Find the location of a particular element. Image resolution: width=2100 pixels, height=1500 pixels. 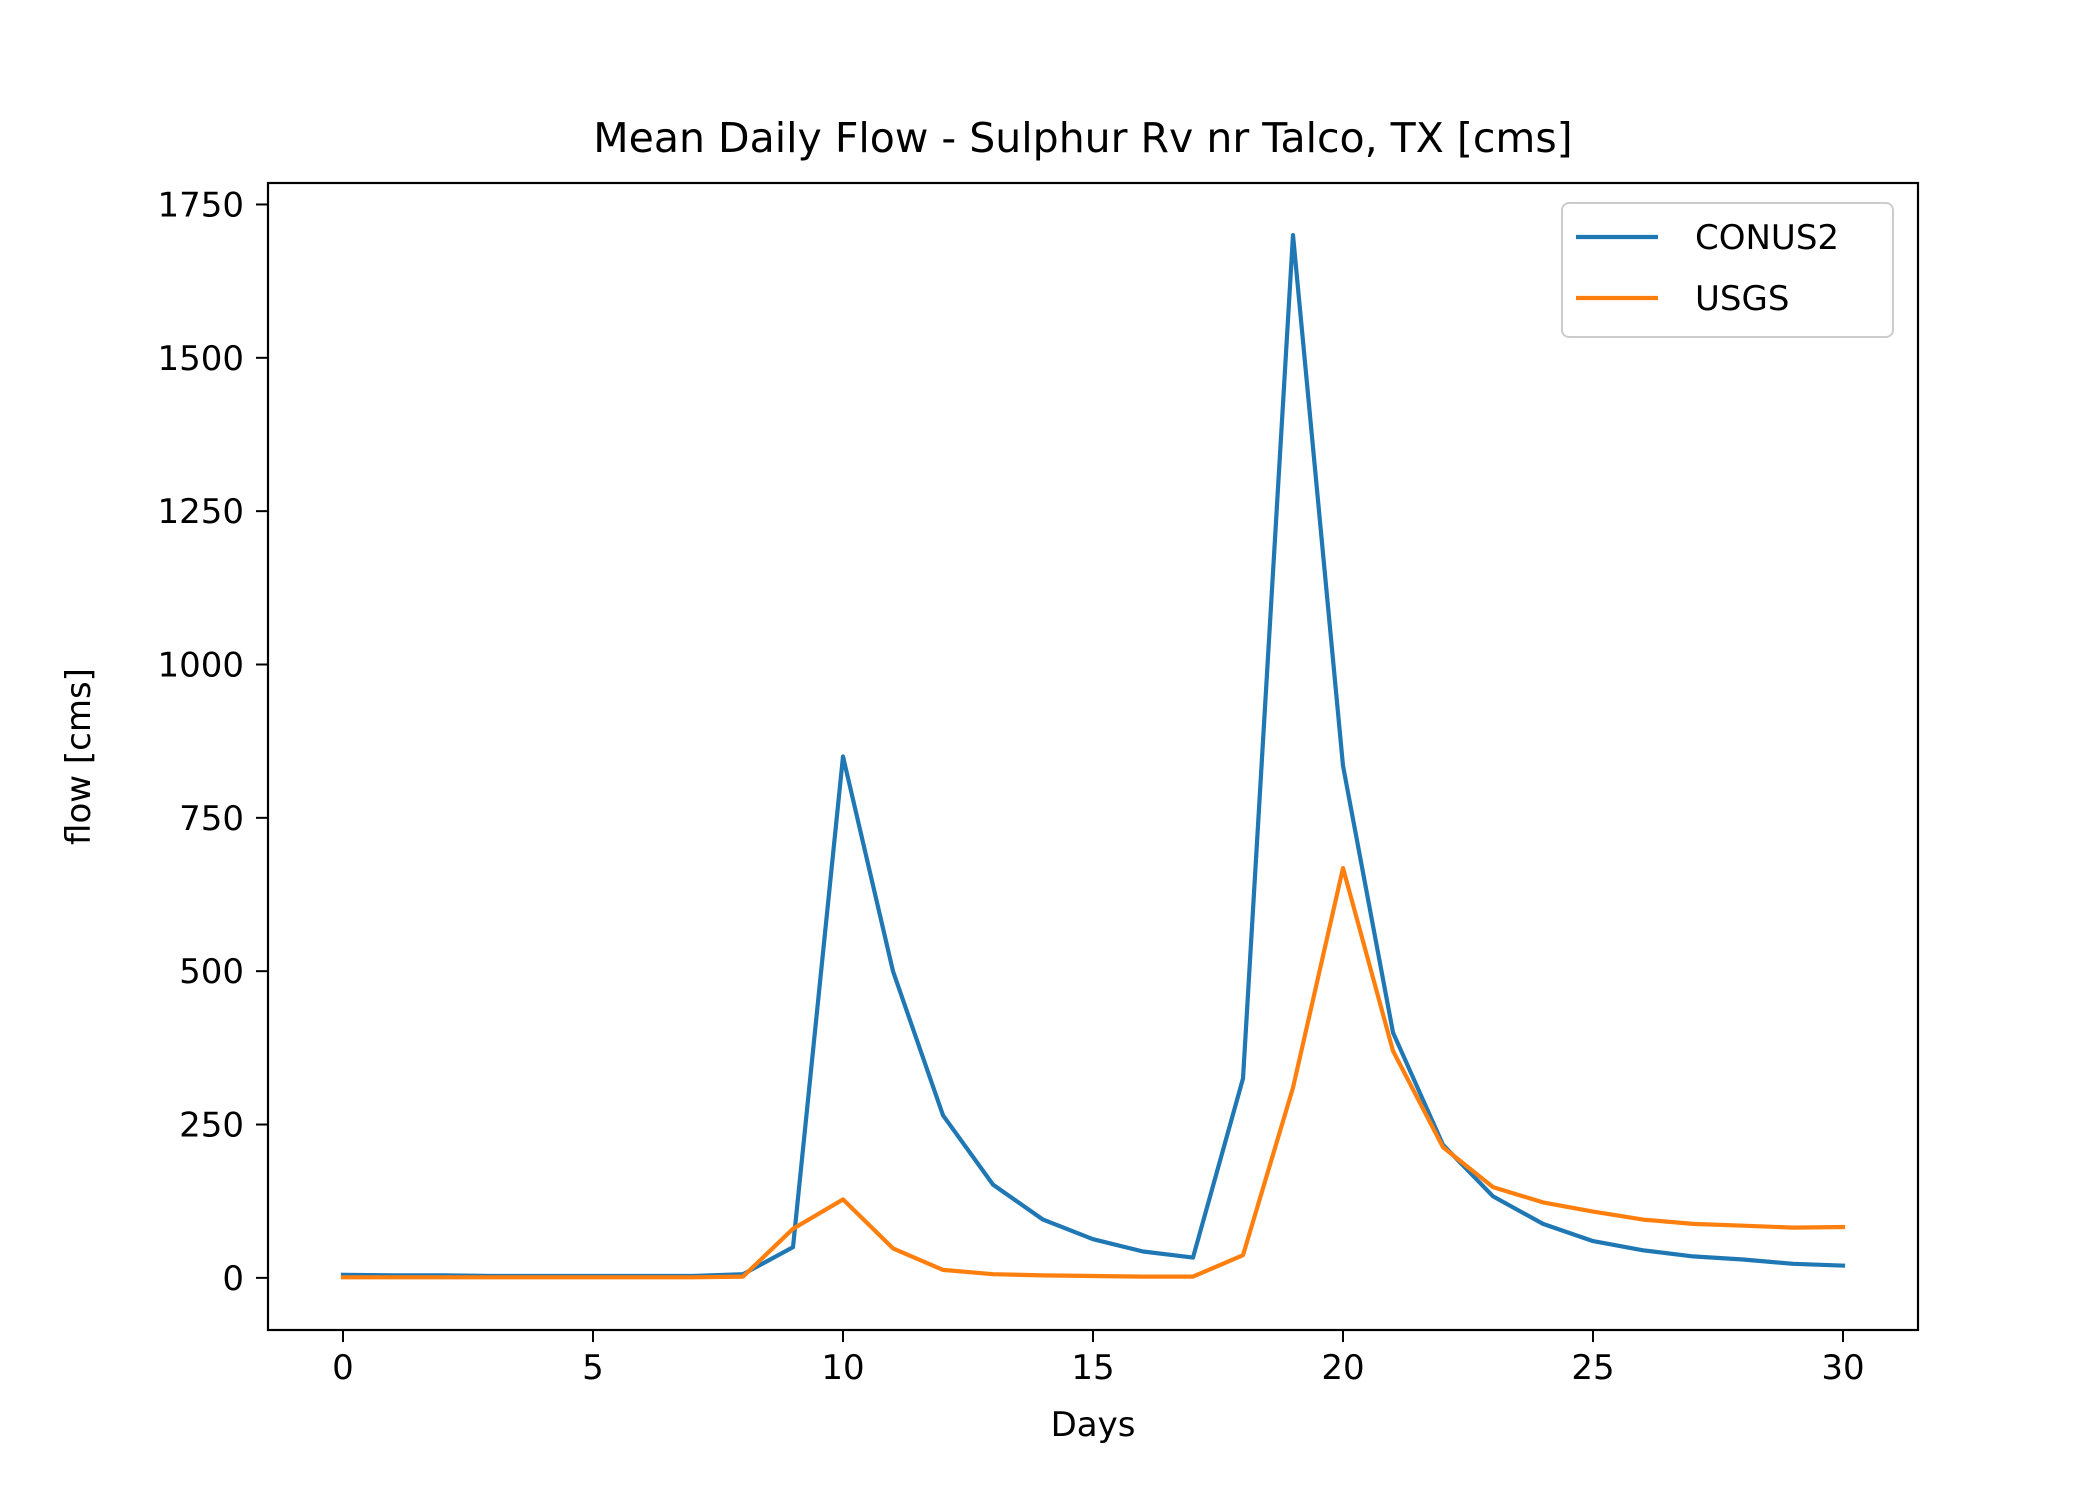

x-tick-label: 10 is located at coordinates (842, 1368).